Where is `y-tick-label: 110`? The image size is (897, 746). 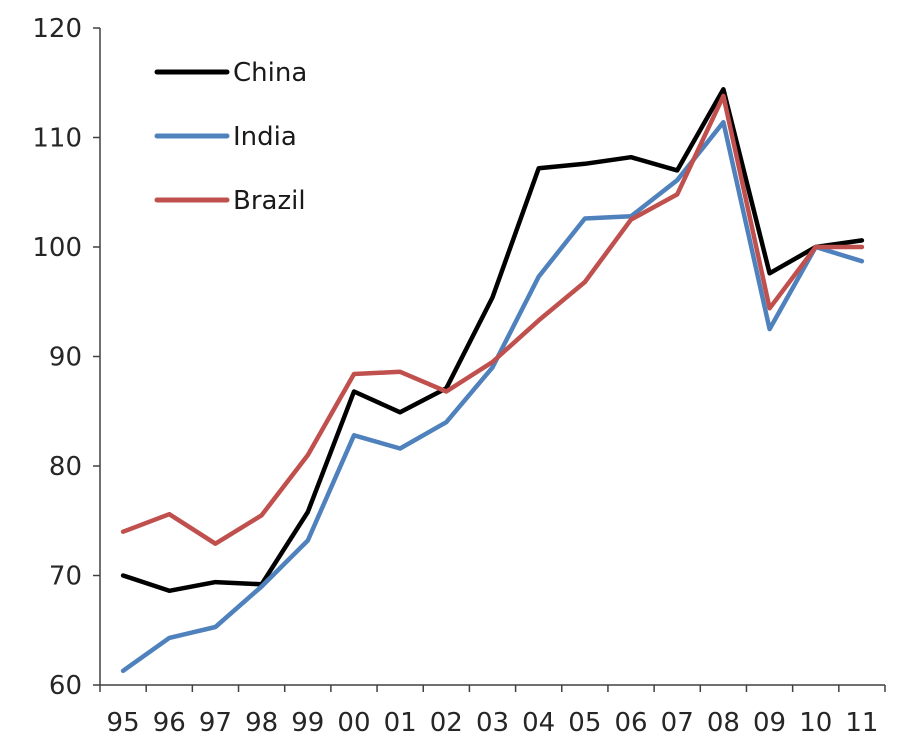
y-tick-label: 110 is located at coordinates (57, 139).